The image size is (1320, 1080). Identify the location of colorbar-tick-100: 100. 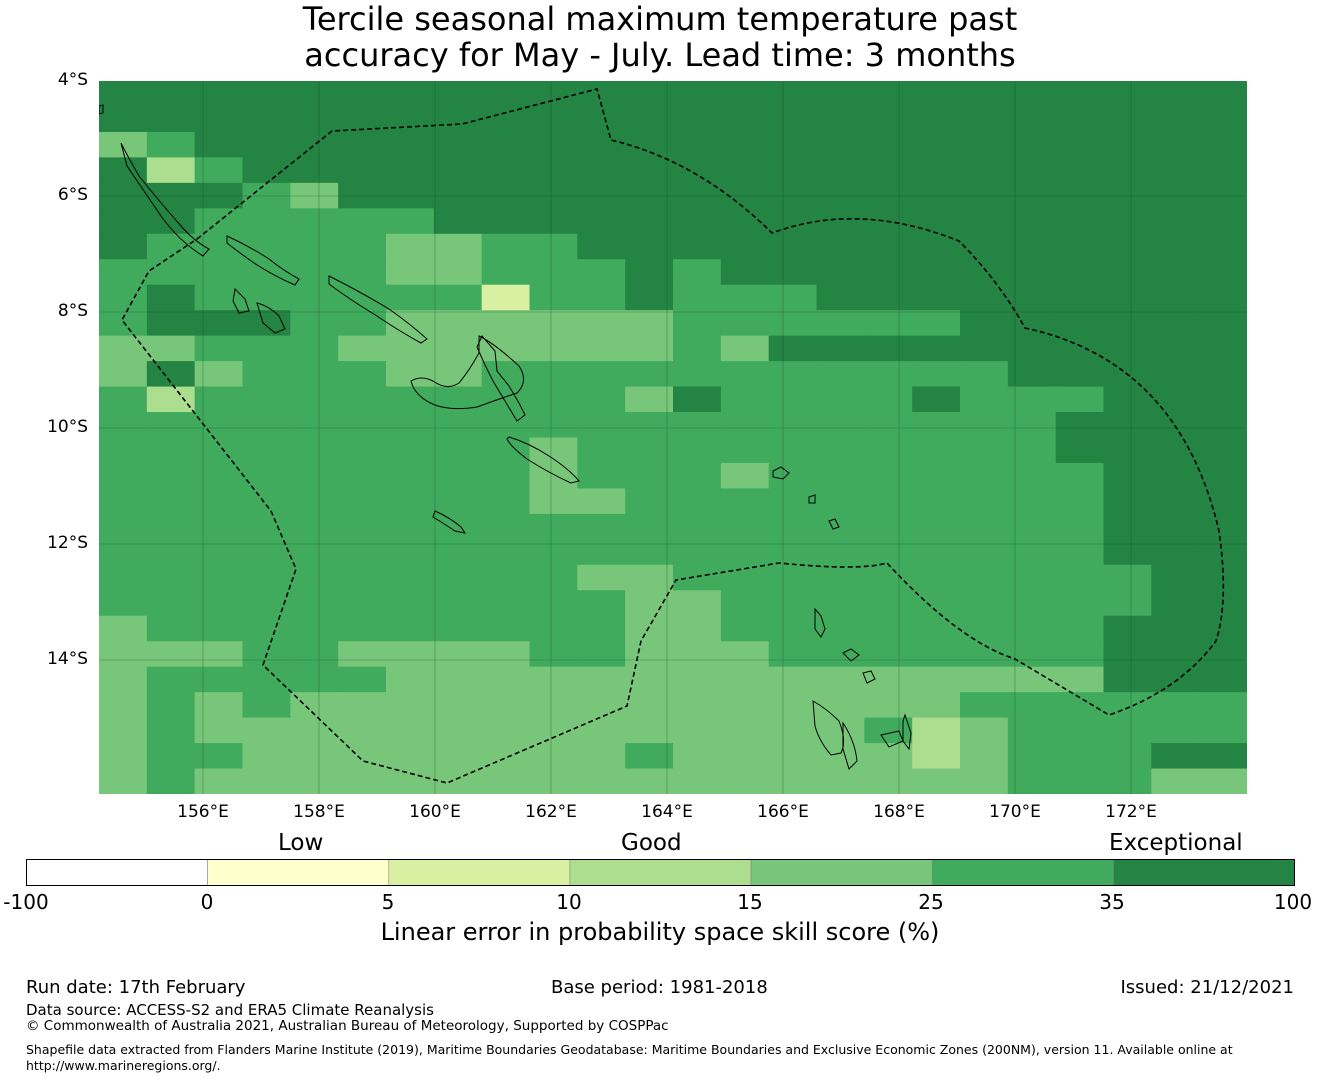
(1293, 902).